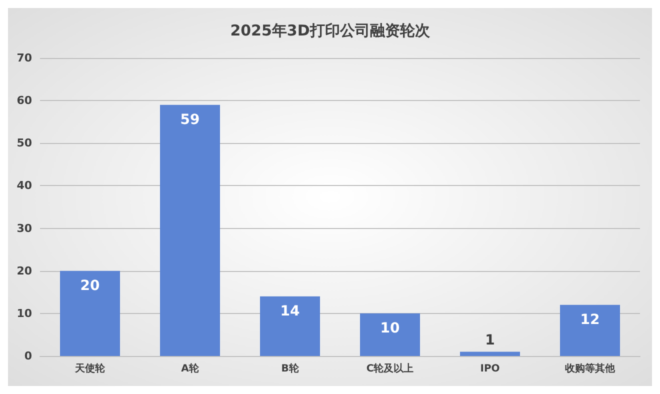 The height and width of the screenshot is (394, 660). What do you see at coordinates (590, 368) in the screenshot?
I see `x-tick-label: 收购等其他` at bounding box center [590, 368].